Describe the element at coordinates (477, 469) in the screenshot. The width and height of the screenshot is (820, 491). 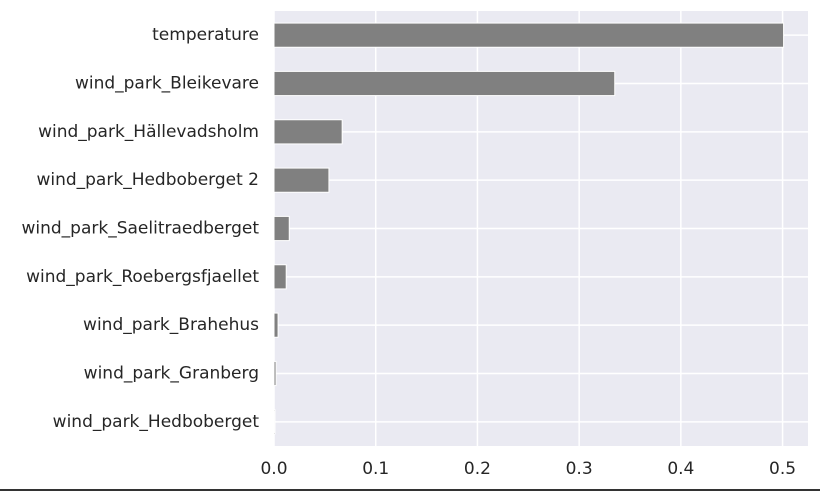
I see `x-tick-label: 0.2` at that location.